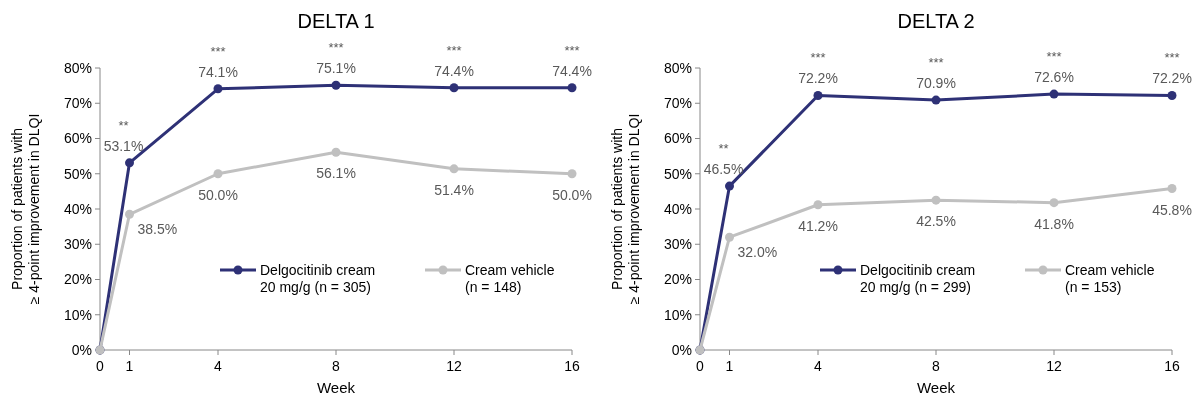 The height and width of the screenshot is (400, 1195). Describe the element at coordinates (318, 278) in the screenshot. I see `legend-label: Delgocitinib cream 20 mg/g (n = 305)` at that location.